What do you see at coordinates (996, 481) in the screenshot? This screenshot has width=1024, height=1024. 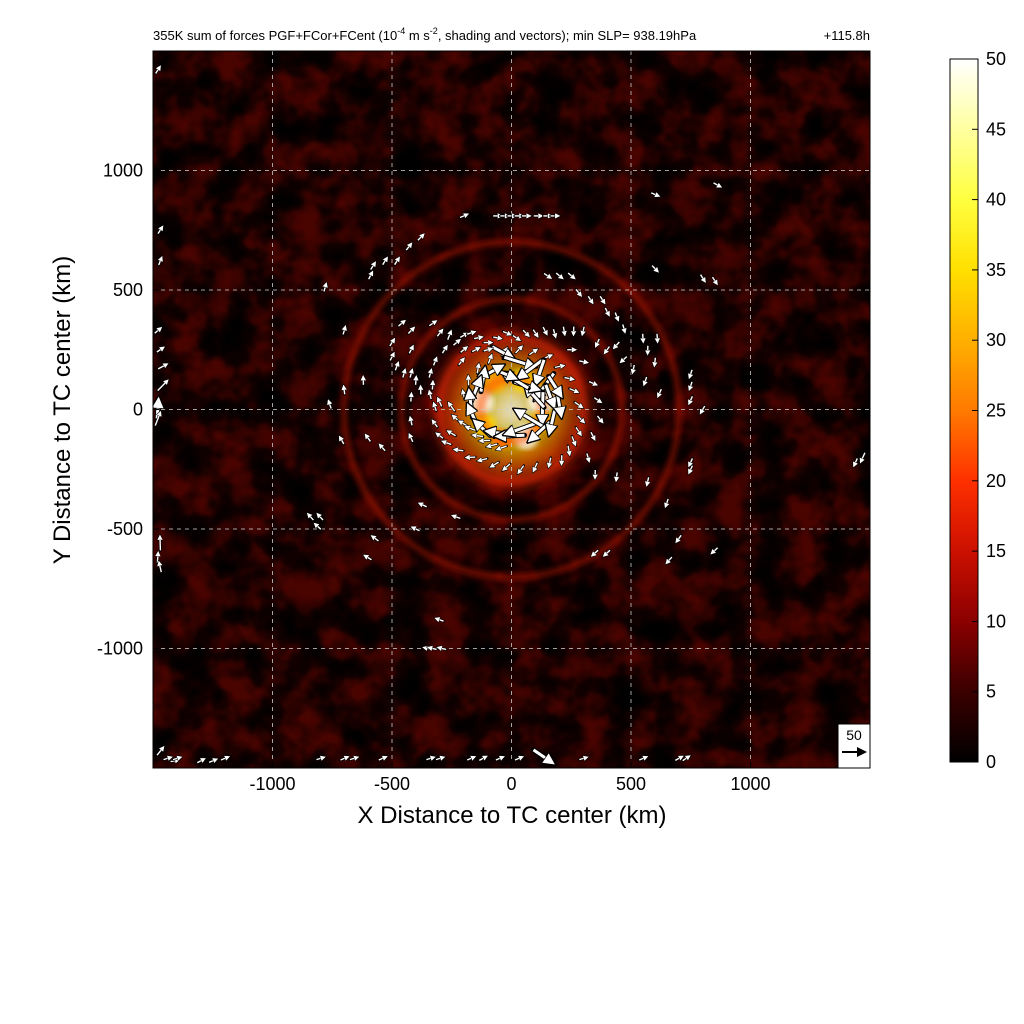 I see `colorbar-tick-label: 20` at bounding box center [996, 481].